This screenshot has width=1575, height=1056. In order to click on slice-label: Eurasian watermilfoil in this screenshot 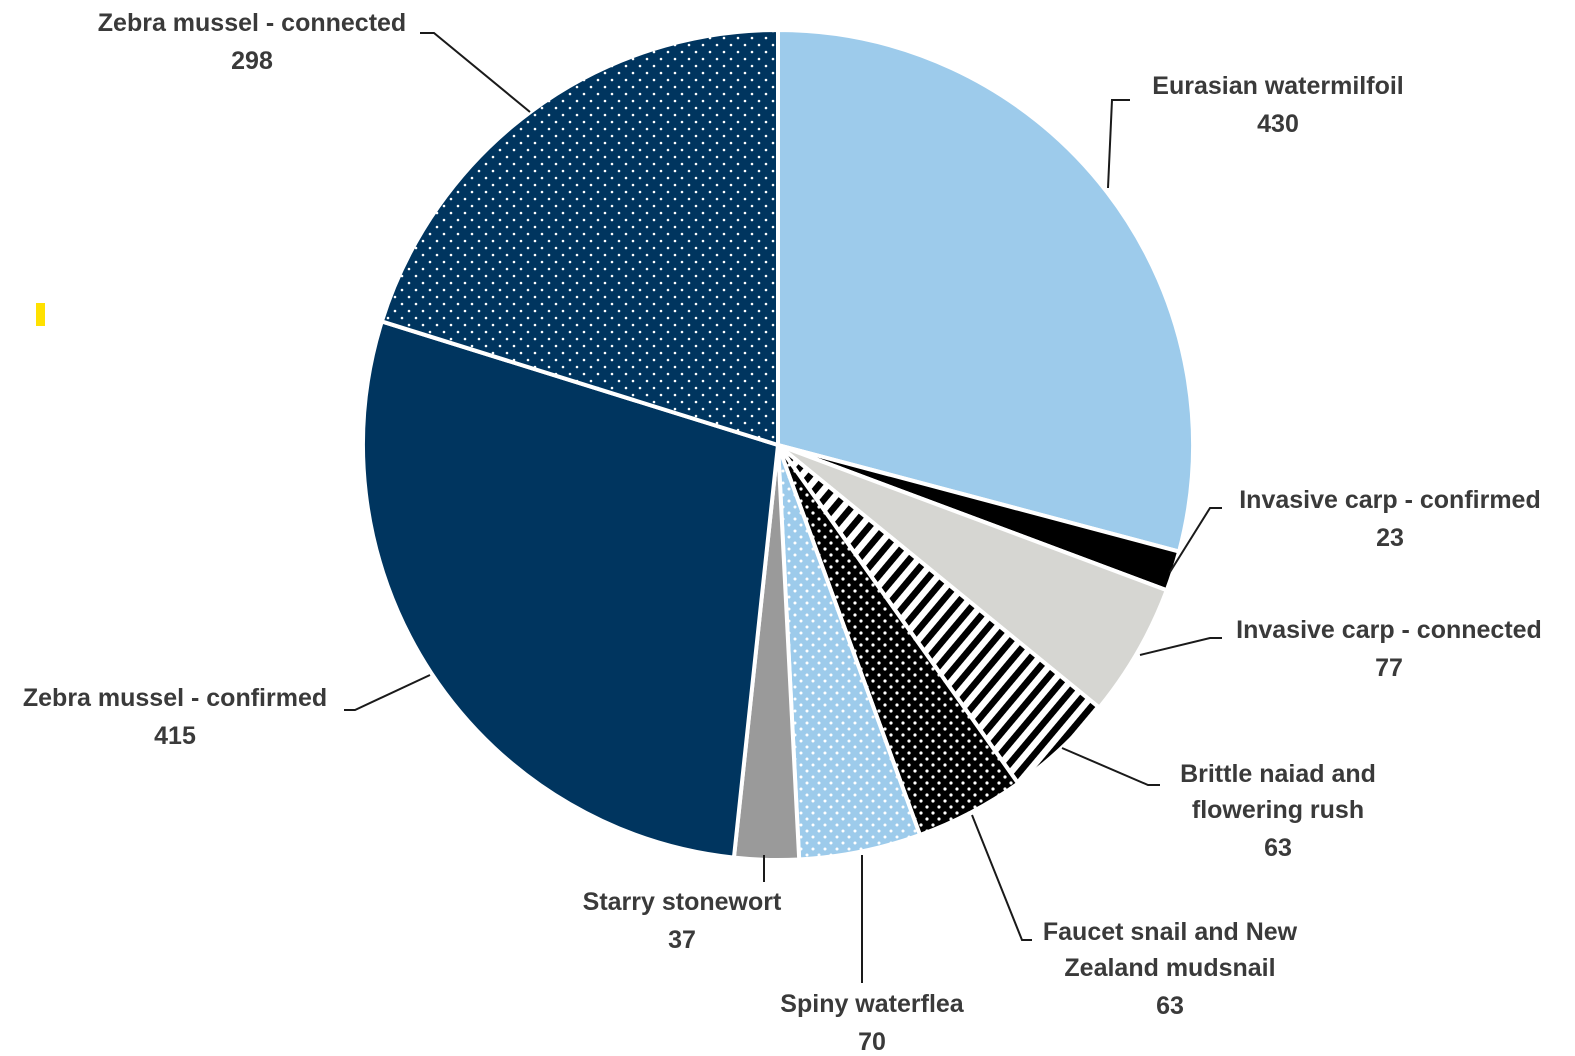, I will do `click(1277, 86)`.